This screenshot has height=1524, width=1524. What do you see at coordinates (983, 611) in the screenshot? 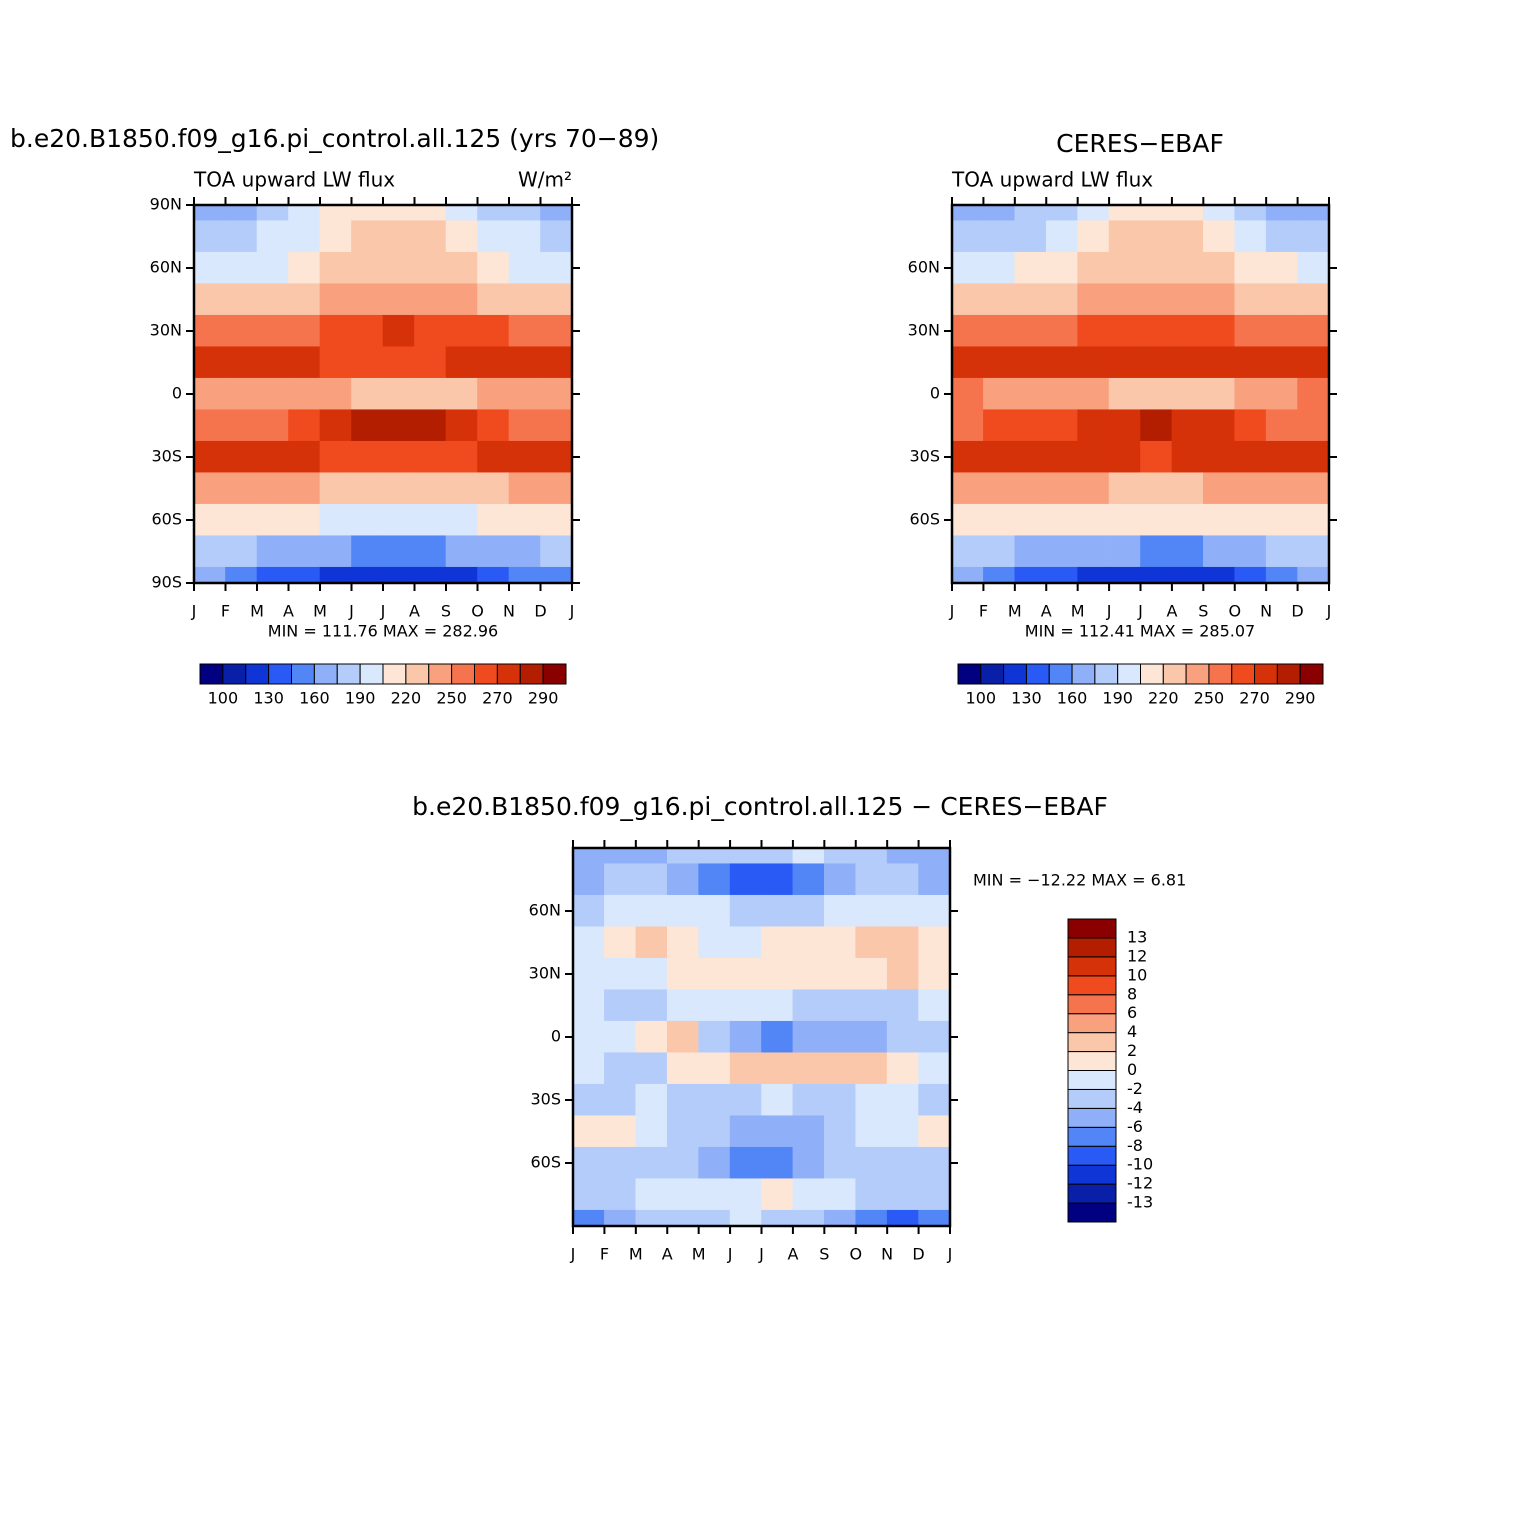
I see `x-tick-label: F` at bounding box center [983, 611].